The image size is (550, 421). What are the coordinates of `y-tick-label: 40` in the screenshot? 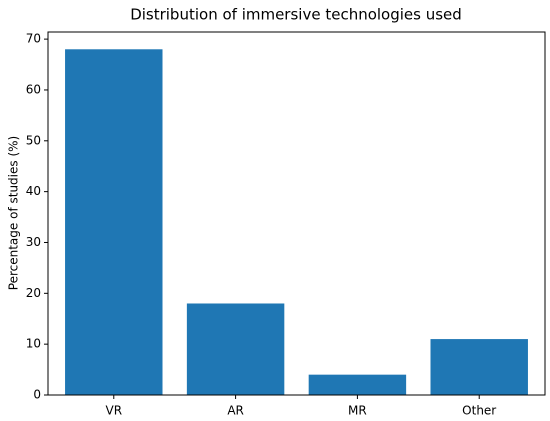 It's located at (33, 191).